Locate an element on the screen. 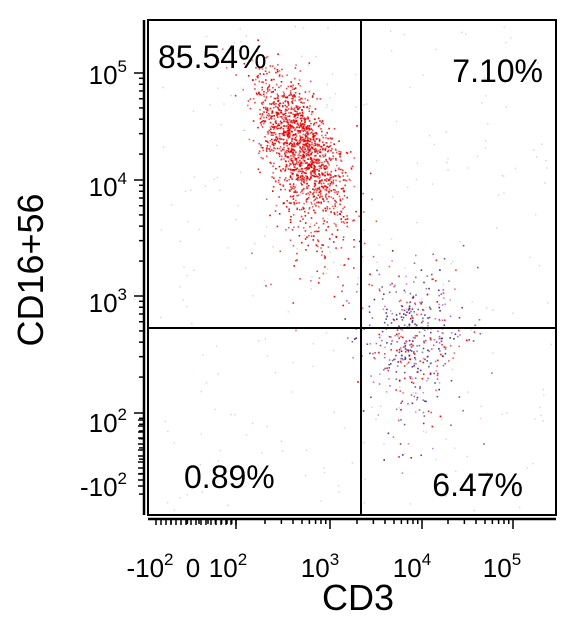 The image size is (567, 624). quadrant-label-bottom-right: 6.47% is located at coordinates (477, 485).